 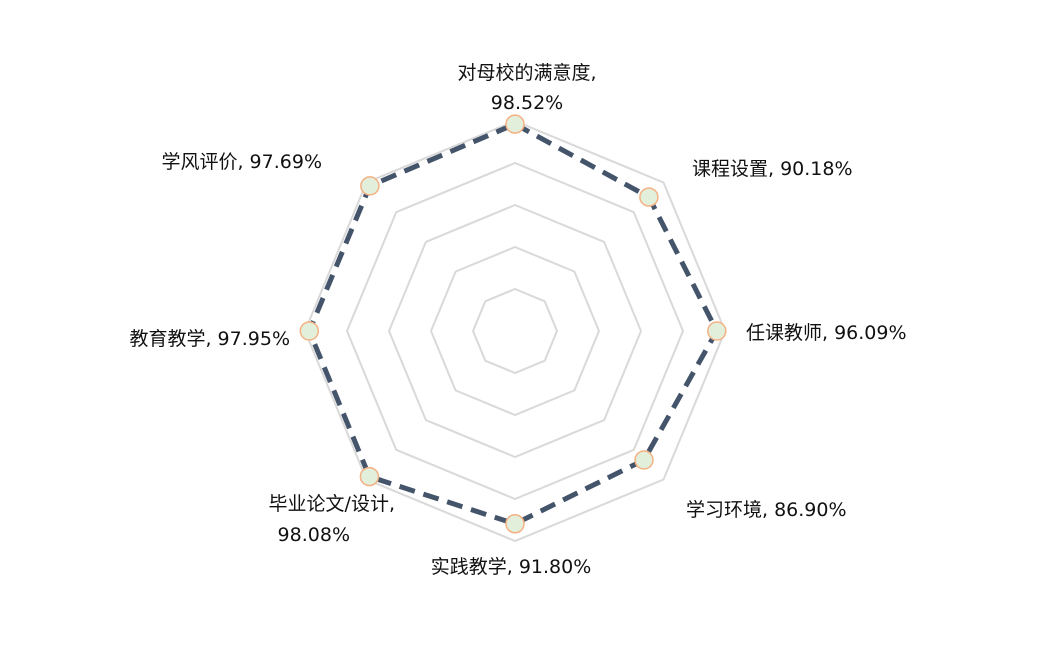 I want to click on axis-label: 任课教师, 96.09%, so click(x=826, y=333).